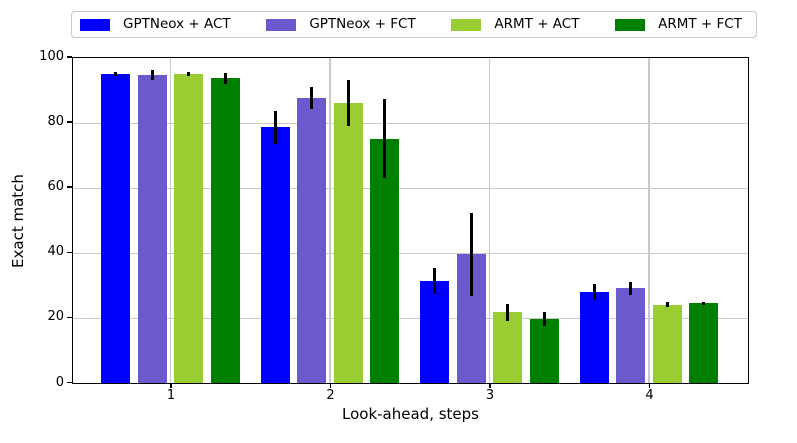  I want to click on legend-item: ARMT + ACT, so click(515, 23).